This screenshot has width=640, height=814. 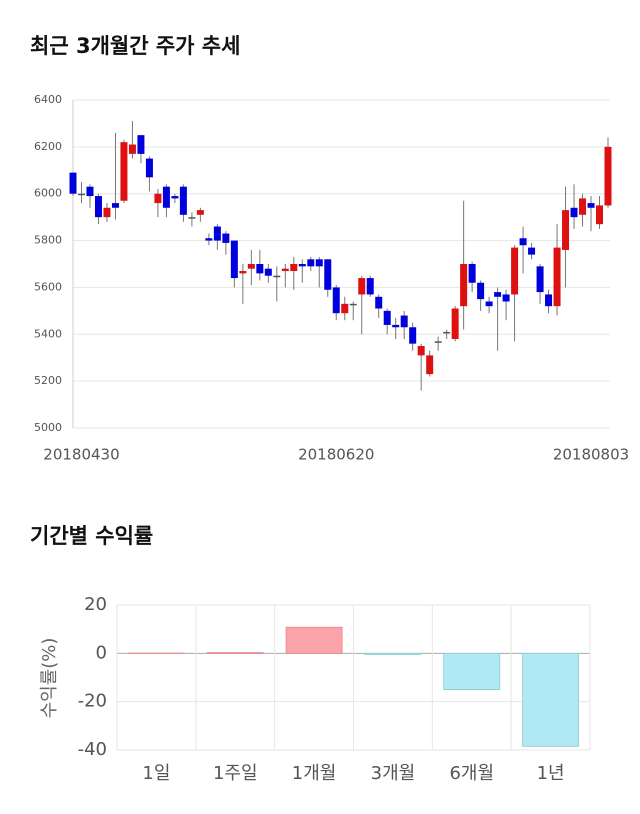 What do you see at coordinates (471, 773) in the screenshot?
I see `x-tick-label: 6개월` at bounding box center [471, 773].